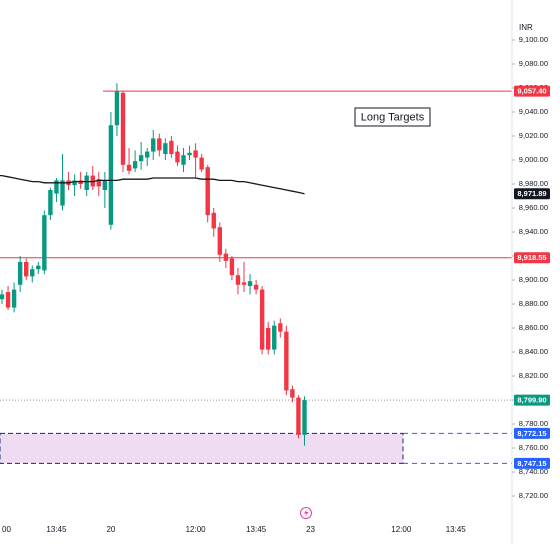 This screenshot has height=560, width=560. Describe the element at coordinates (110, 529) in the screenshot. I see `x-tick-label: 20` at that location.